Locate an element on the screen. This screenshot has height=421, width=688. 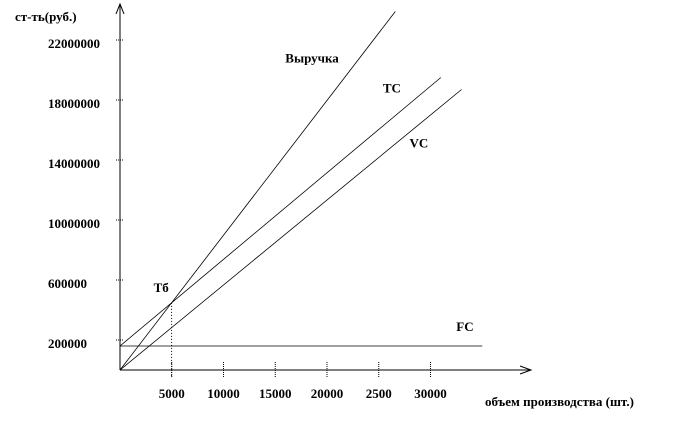
x-arrow is located at coordinates (526, 370).